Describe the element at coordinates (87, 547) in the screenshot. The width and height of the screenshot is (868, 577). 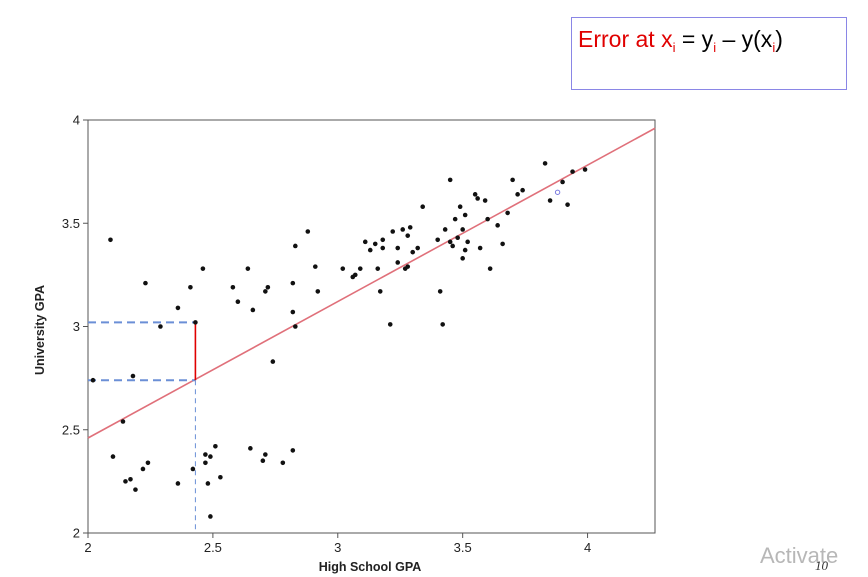
I see `x-tick-label: 2` at that location.